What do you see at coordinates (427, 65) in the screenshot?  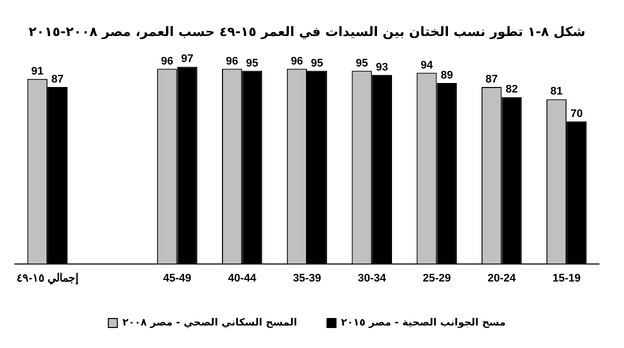 I see `data-label: 94` at bounding box center [427, 65].